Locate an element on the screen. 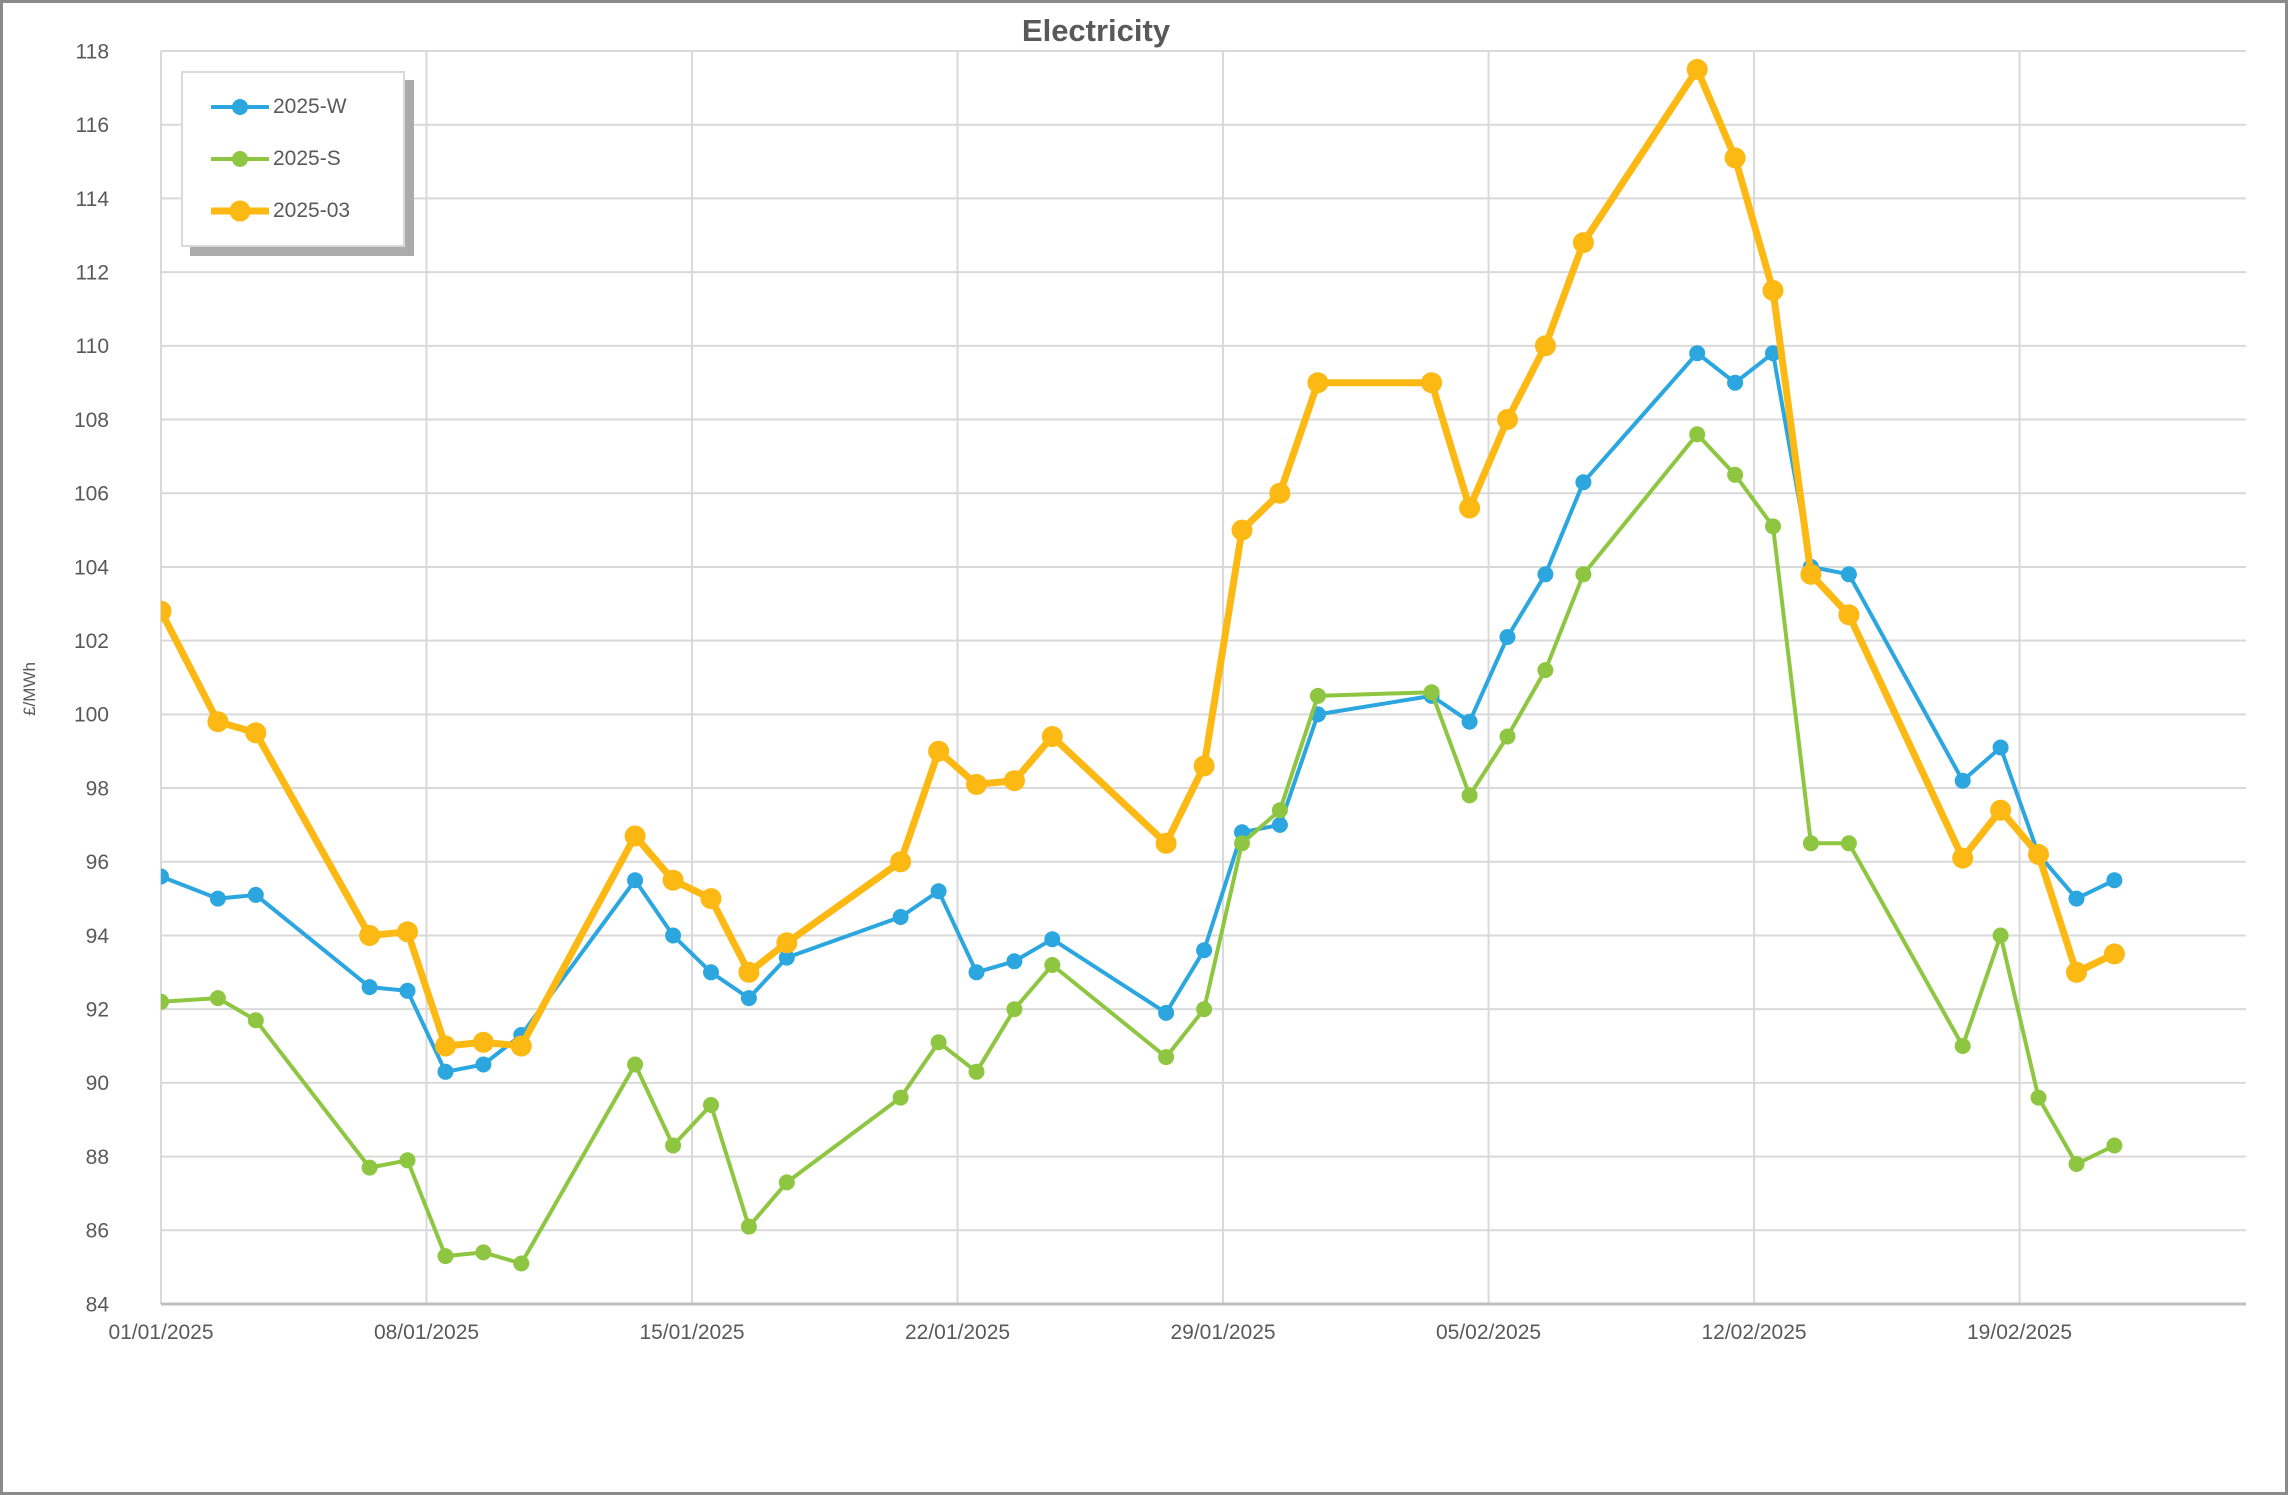  y-tick-label: 86 is located at coordinates (97, 1231).